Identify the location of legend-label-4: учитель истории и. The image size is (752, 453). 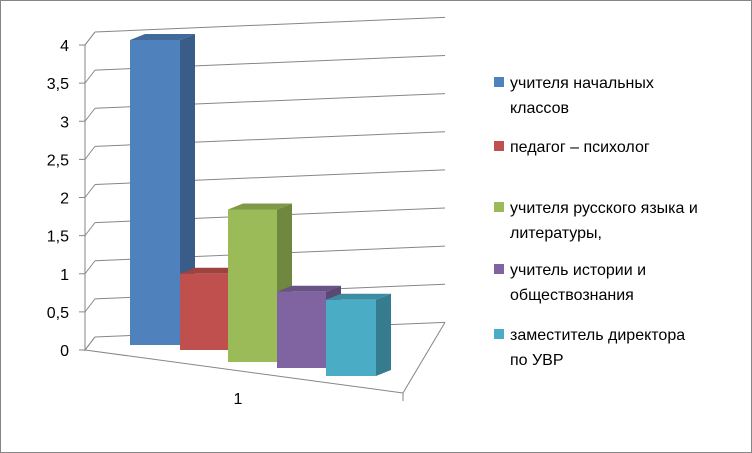
(578, 270).